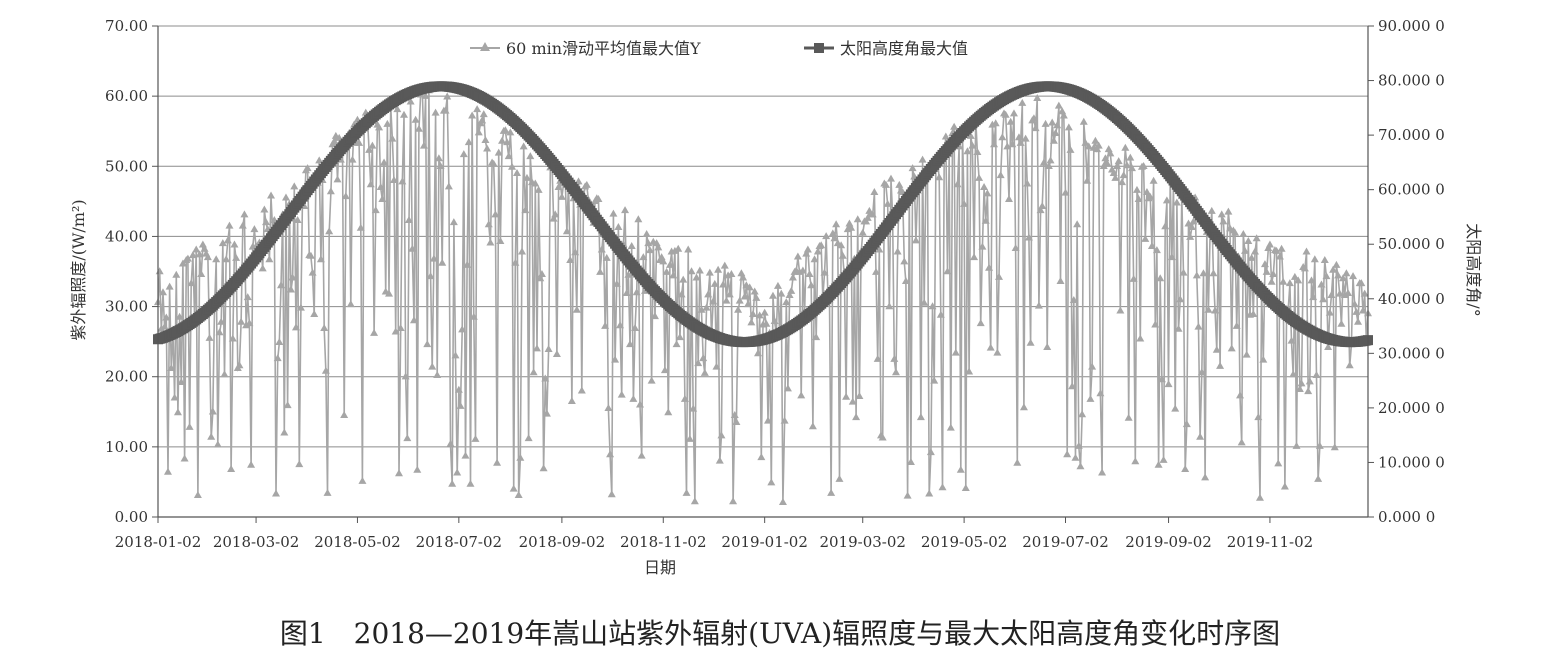 The height and width of the screenshot is (668, 1560). I want to click on x-axis-title: 日期, so click(660, 567).